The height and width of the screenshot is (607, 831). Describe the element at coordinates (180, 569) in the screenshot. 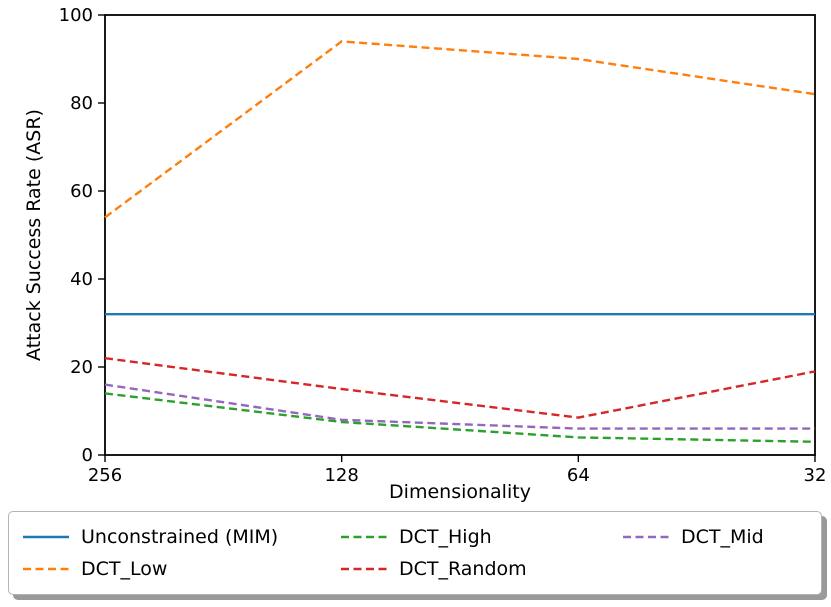

I see `legend-item-dct-low: DCT_Low` at that location.